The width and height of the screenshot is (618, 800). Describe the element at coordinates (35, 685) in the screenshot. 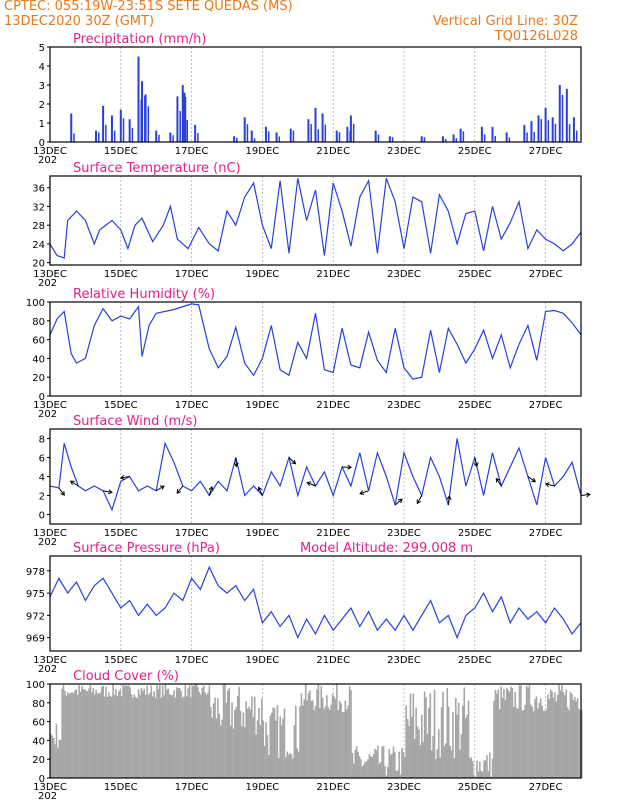

I see `cloud-ytick: 100` at that location.